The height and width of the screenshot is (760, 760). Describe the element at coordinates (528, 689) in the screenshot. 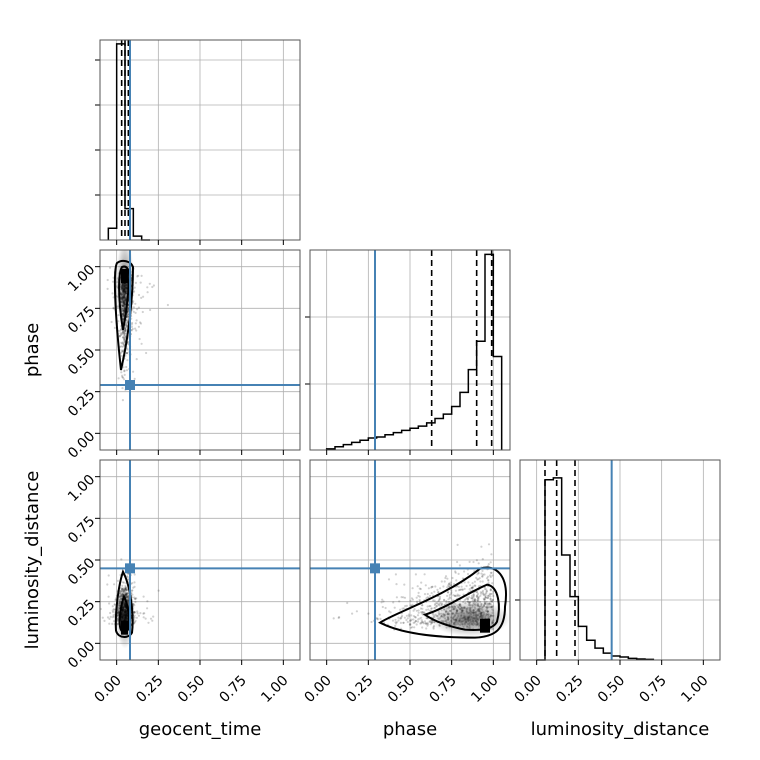

I see `xtick-label: 0.00` at that location.